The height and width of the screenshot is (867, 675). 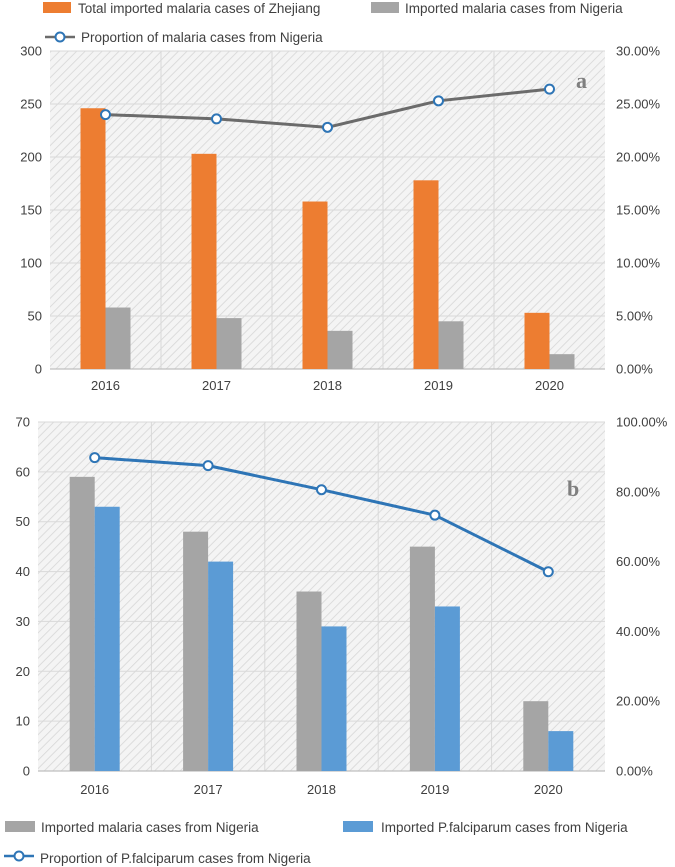 What do you see at coordinates (23, 721) in the screenshot?
I see `y-tick-label: 10` at bounding box center [23, 721].